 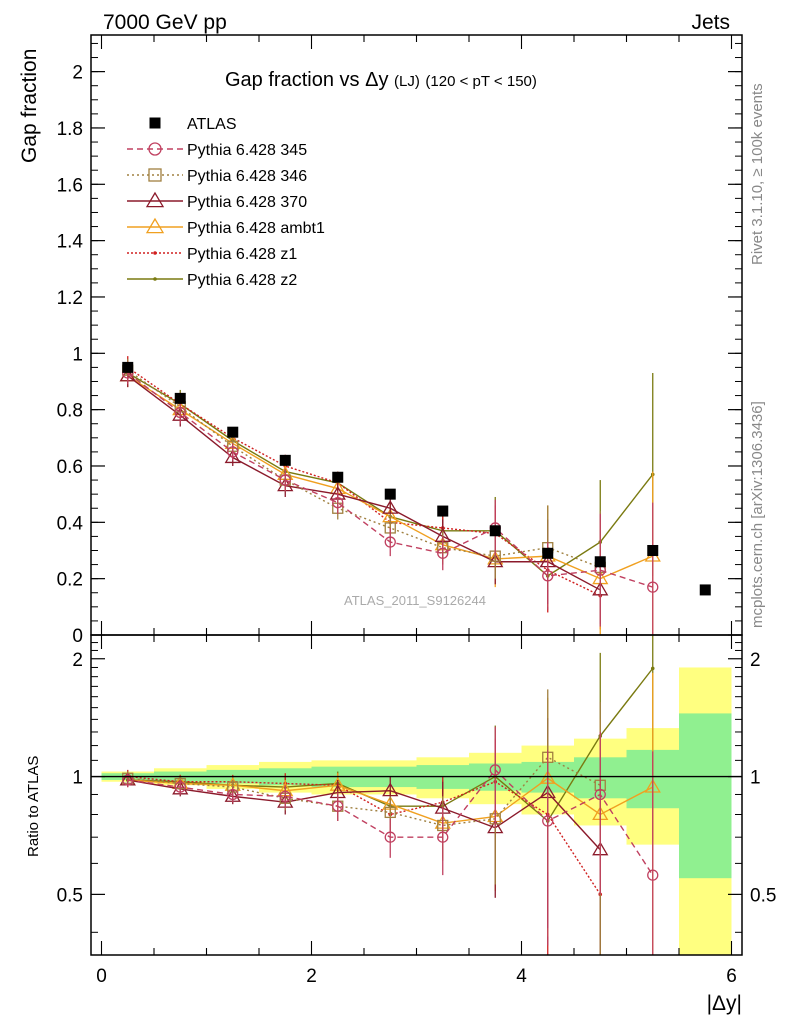 What do you see at coordinates (247, 150) in the screenshot?
I see `legend-label: Pythia 6.428 345` at bounding box center [247, 150].